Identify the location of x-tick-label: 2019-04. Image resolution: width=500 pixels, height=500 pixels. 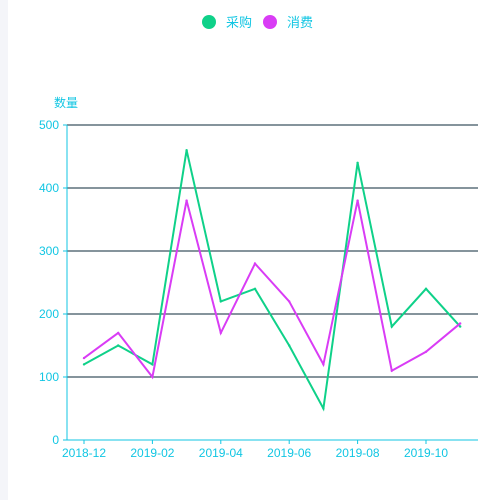
(221, 453).